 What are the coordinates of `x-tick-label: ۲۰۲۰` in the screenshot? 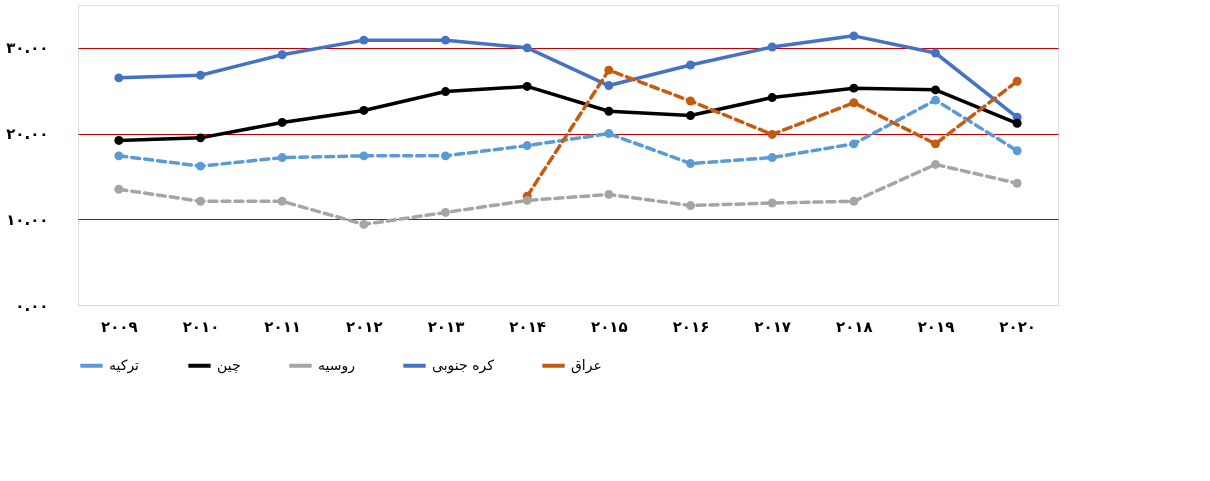 It's located at (1017, 326).